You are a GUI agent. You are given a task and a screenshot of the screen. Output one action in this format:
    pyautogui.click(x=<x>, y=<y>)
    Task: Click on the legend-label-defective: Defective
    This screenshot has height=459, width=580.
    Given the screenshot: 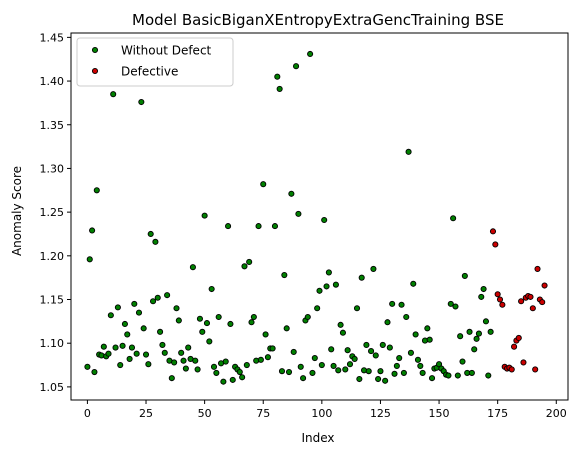 What is the action you would take?
    pyautogui.click(x=149, y=72)
    